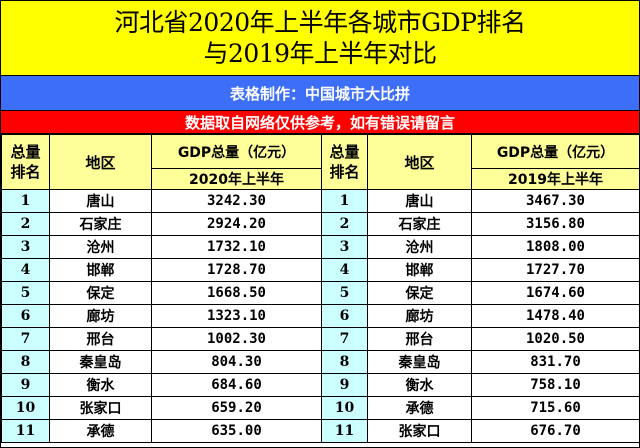 This screenshot has width=640, height=448. Describe the element at coordinates (344, 270) in the screenshot. I see `right-rank-cell: 4` at that location.